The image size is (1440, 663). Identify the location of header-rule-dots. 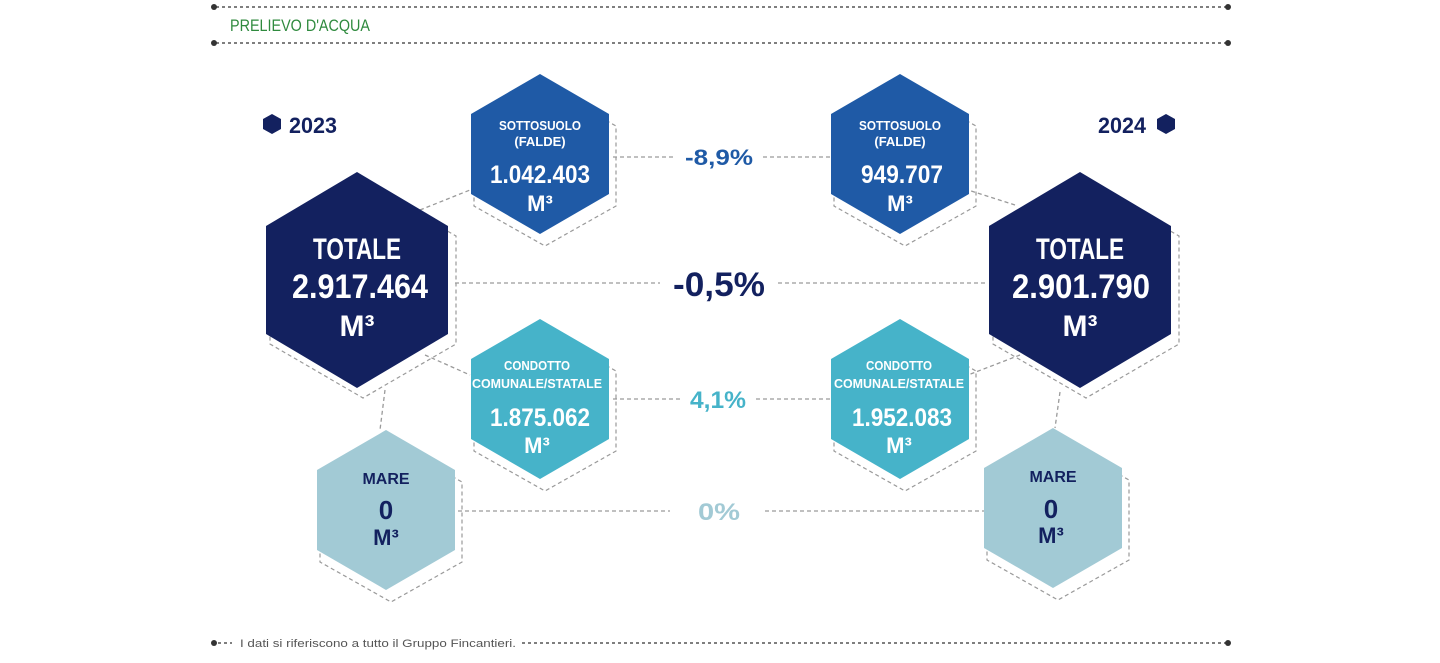
(721, 25).